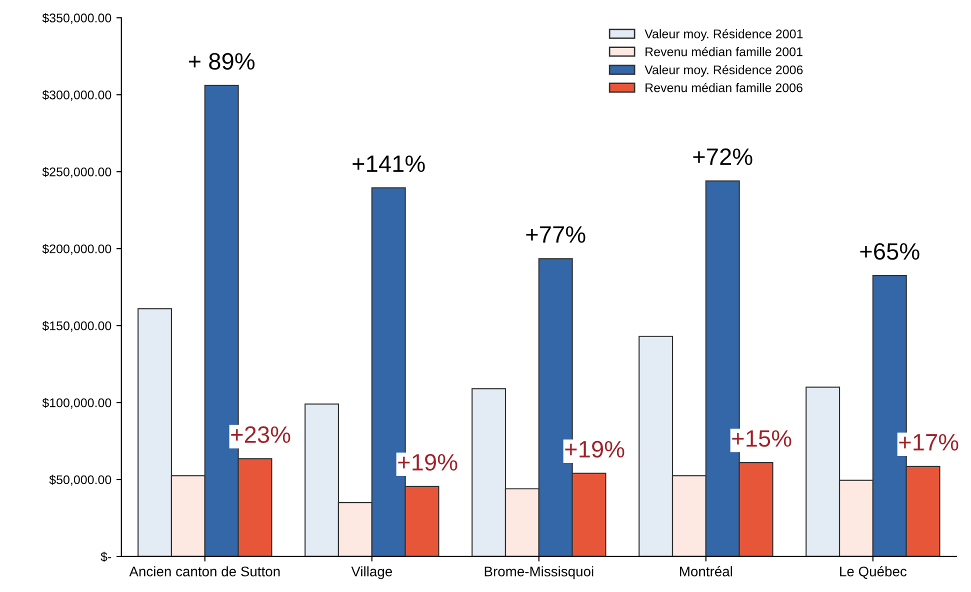 The height and width of the screenshot is (592, 971). What do you see at coordinates (722, 157) in the screenshot?
I see `annotation: +72%` at bounding box center [722, 157].